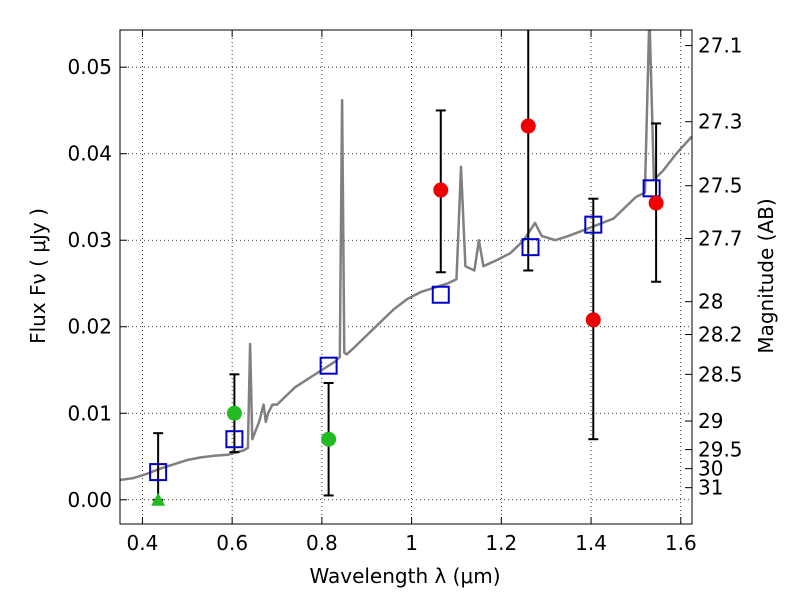 The height and width of the screenshot is (600, 800). I want to click on y2-tick-label: 27.1, so click(720, 46).